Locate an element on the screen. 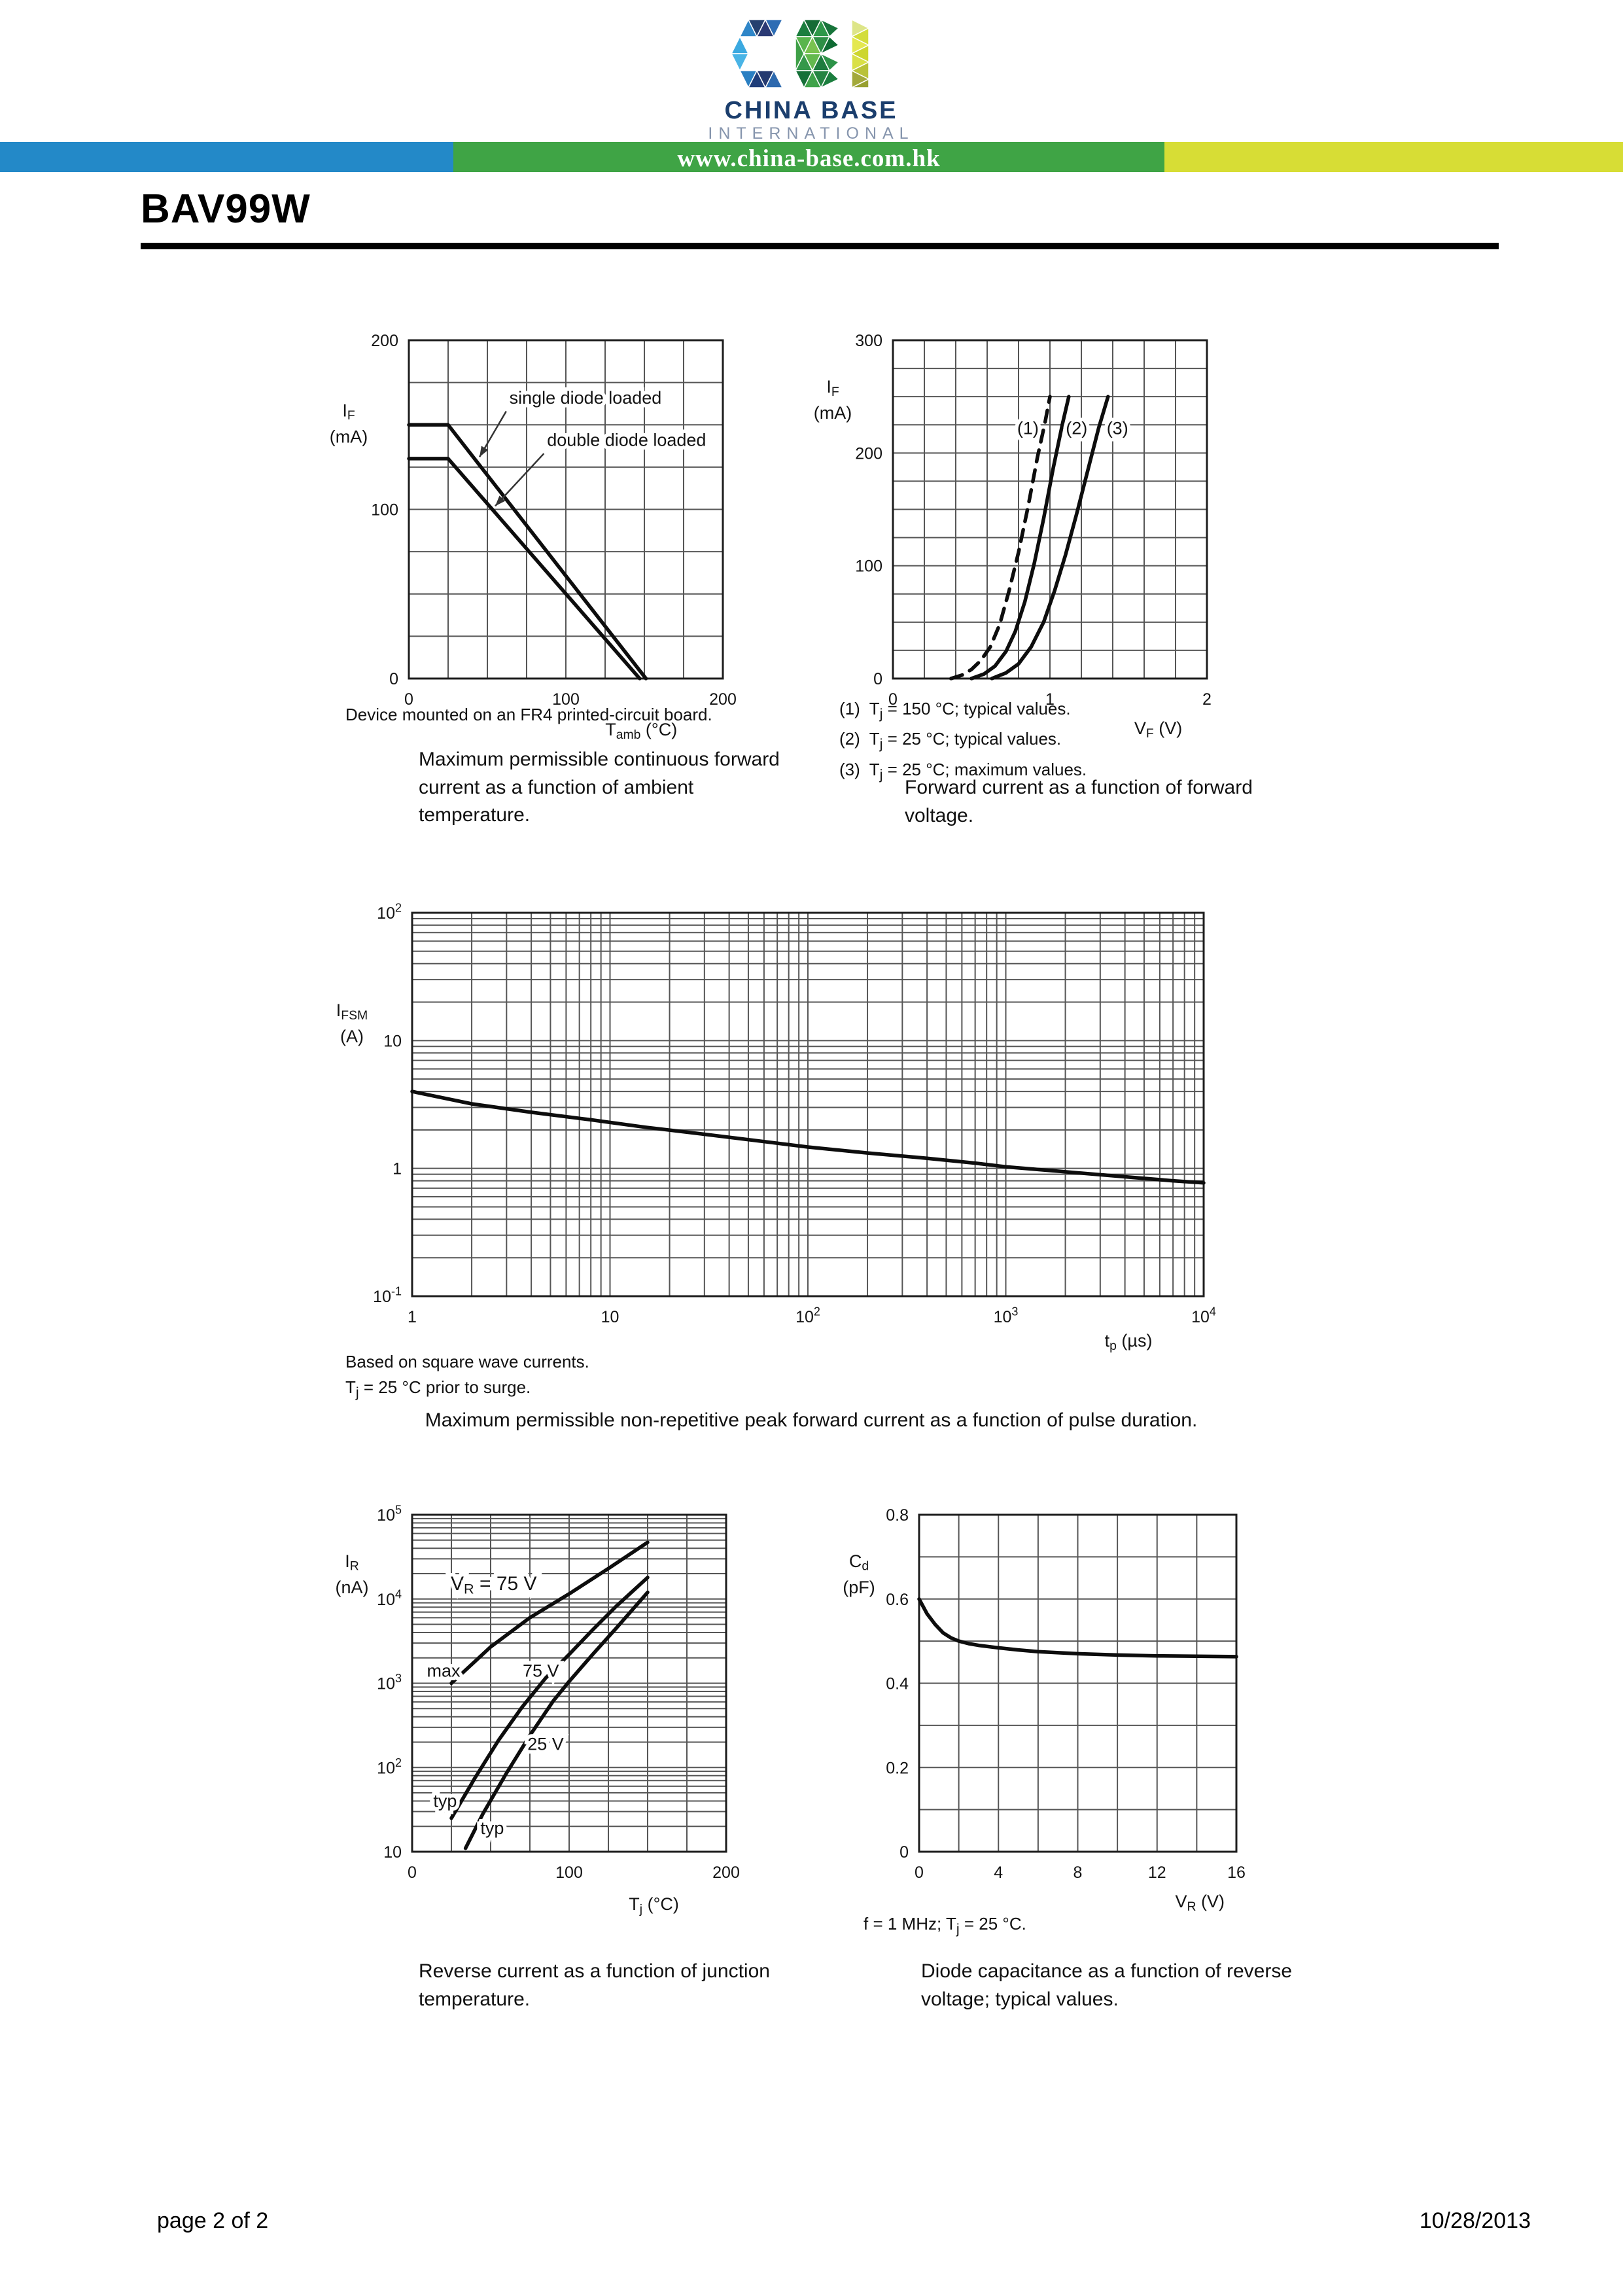 This screenshot has height=2296, width=1623. chart-annotation: double diode loaded is located at coordinates (626, 441).